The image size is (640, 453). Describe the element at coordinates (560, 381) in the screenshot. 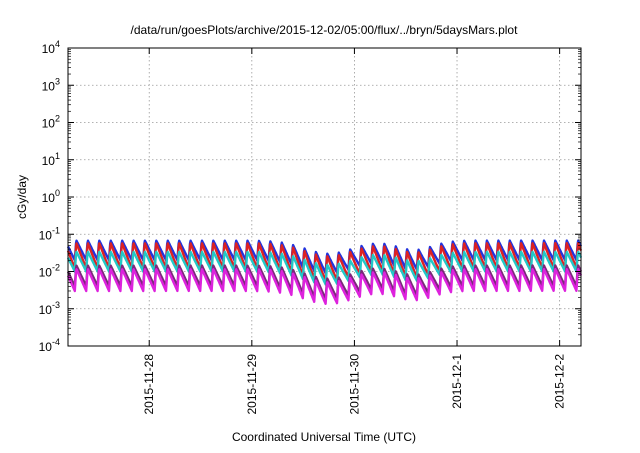

I see `x-tick-label: 2015-12-2` at that location.